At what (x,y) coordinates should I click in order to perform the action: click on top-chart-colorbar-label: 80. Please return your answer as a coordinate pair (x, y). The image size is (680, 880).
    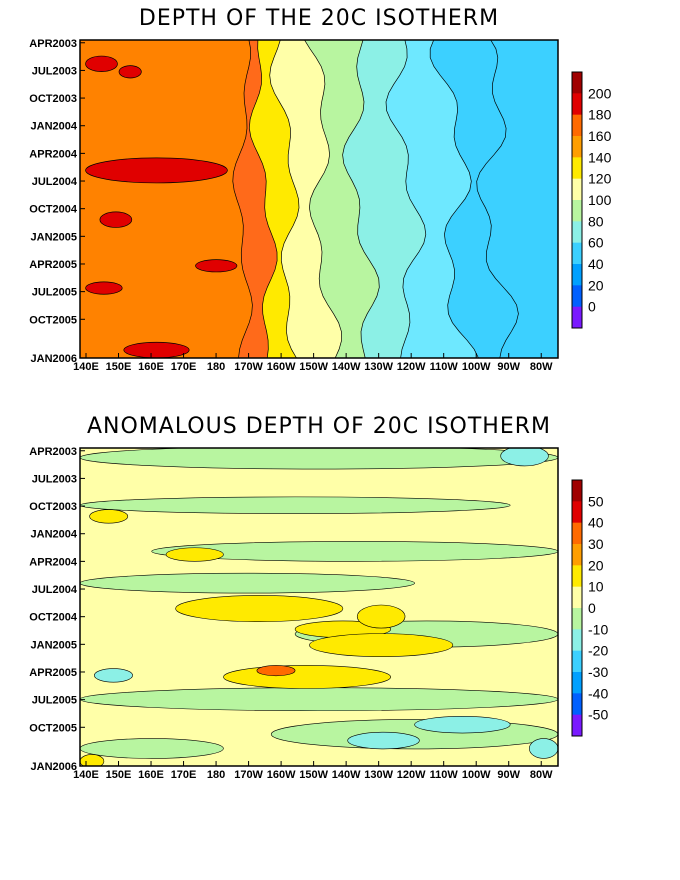
    Looking at the image, I should click on (596, 221).